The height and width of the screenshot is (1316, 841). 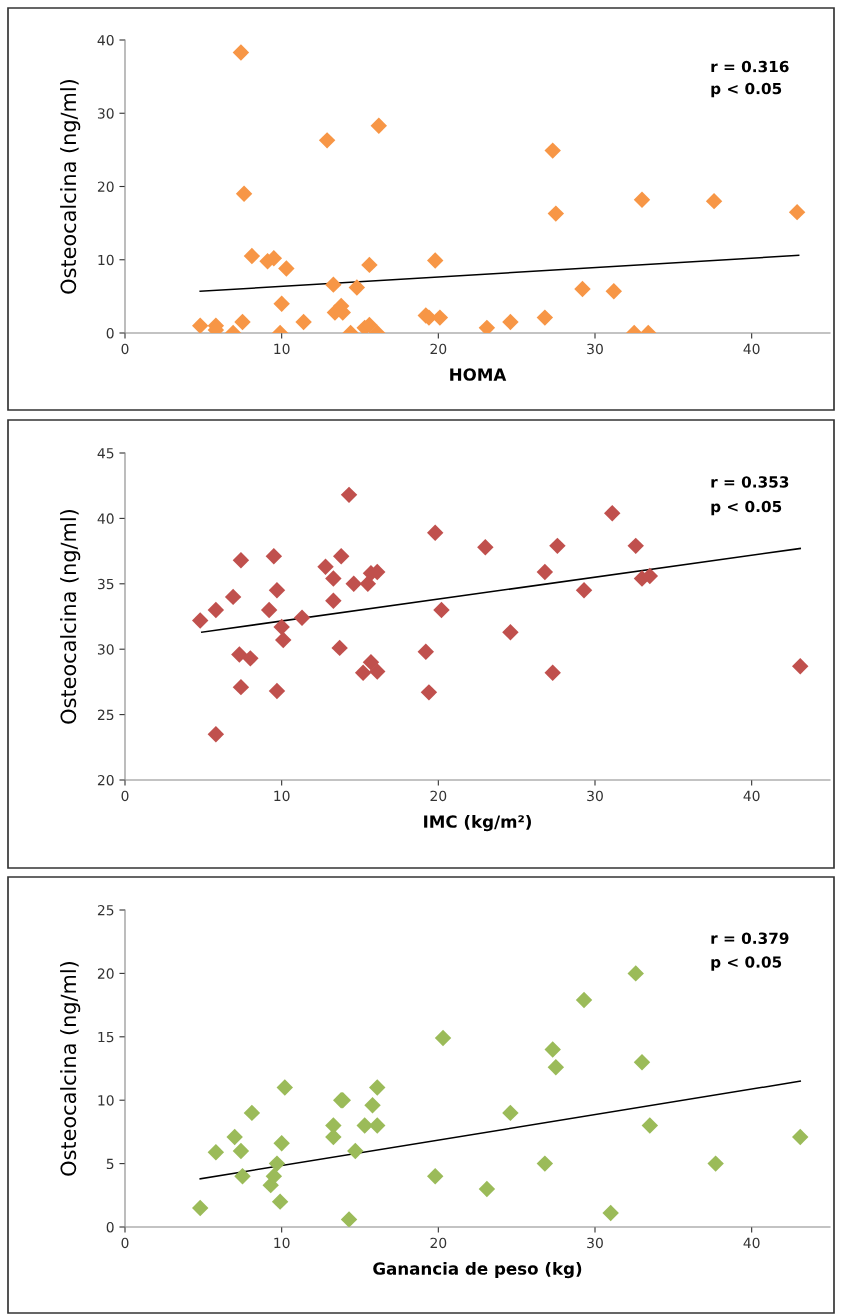 What do you see at coordinates (110, 333) in the screenshot?
I see `y-tick-label: 0` at bounding box center [110, 333].